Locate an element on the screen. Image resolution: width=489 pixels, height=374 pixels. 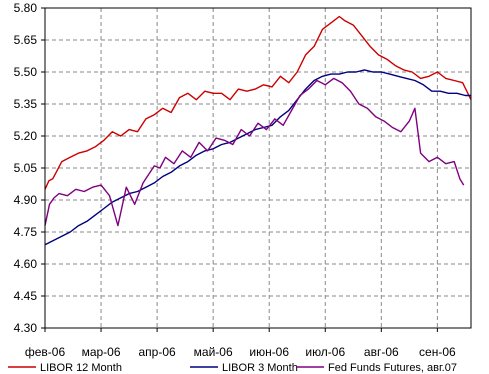
y-tick-label: 4.90 is located at coordinates (26, 200).